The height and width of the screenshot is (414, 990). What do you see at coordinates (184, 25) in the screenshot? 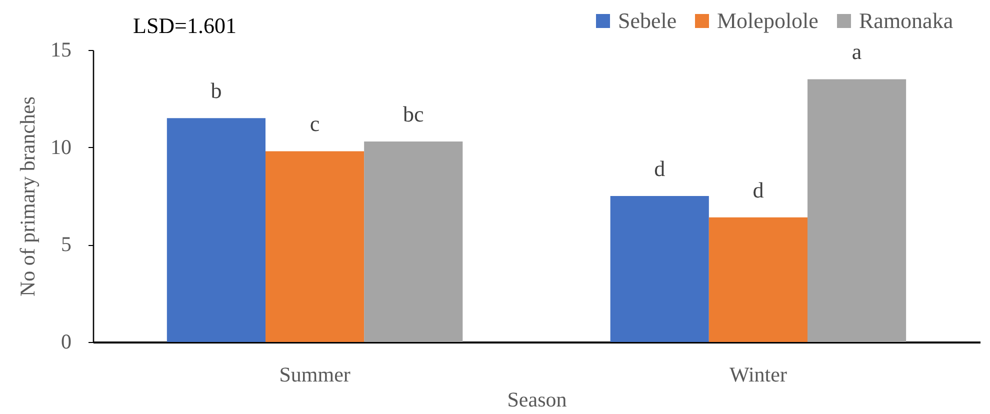
I see `text: LSD=1.601` at bounding box center [184, 25].